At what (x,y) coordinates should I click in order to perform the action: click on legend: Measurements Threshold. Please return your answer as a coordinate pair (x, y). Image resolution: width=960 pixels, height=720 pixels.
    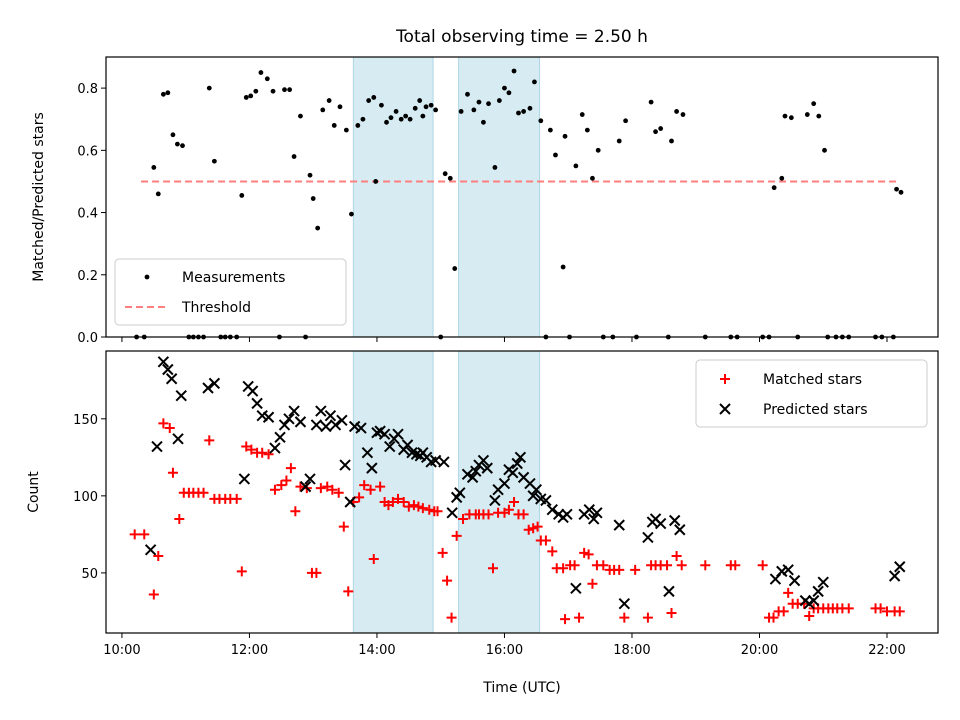
    Looking at the image, I should click on (230, 292).